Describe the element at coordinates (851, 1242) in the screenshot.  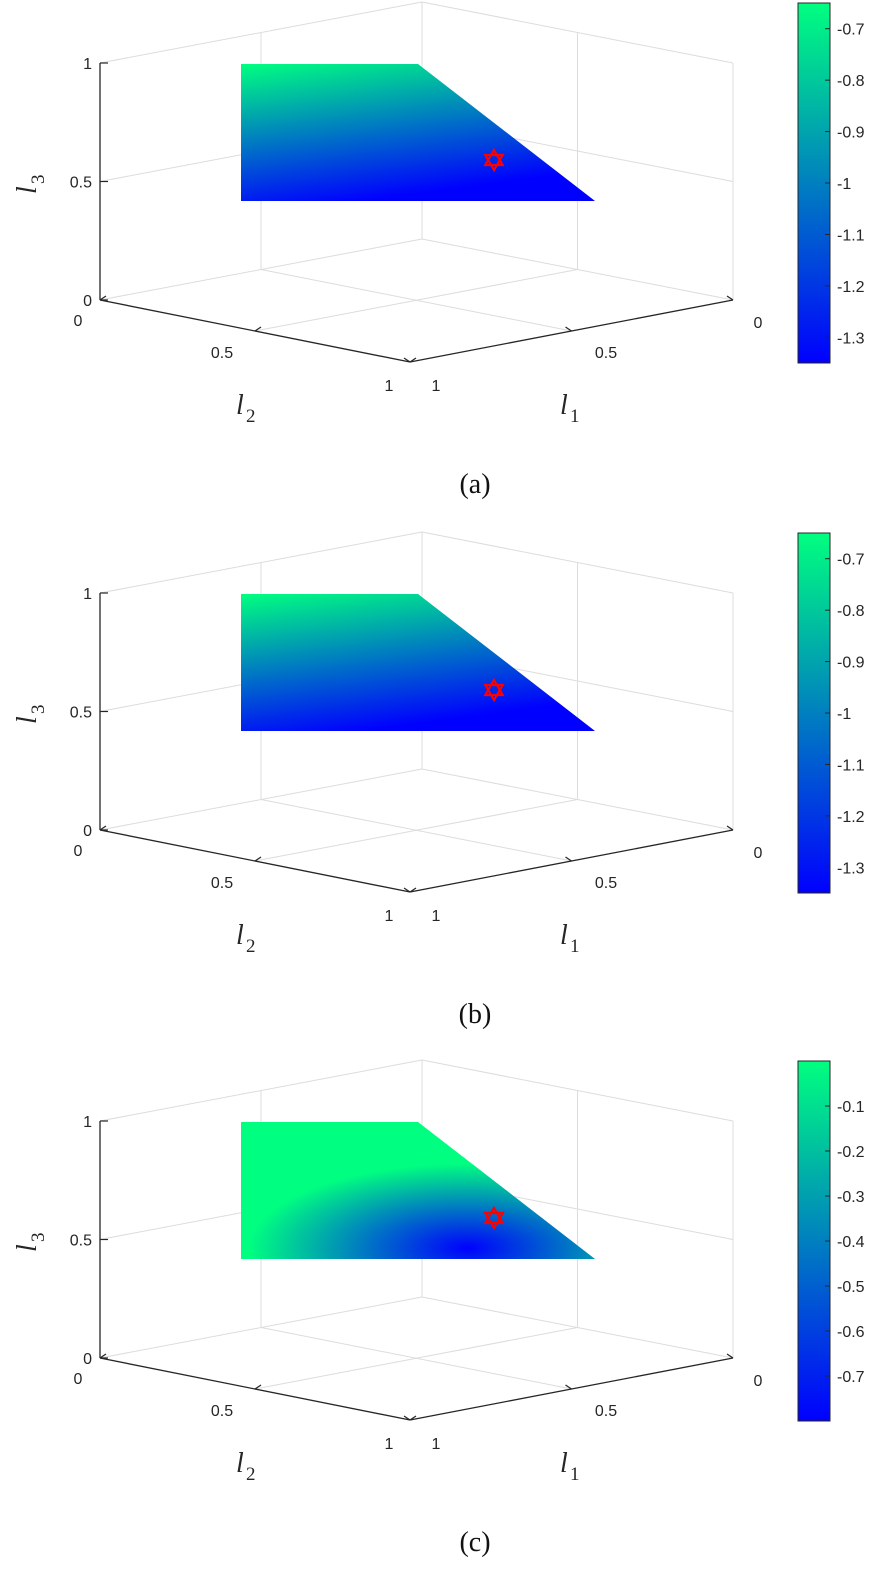
I see `colorbar-tick-label: -0.4` at that location.